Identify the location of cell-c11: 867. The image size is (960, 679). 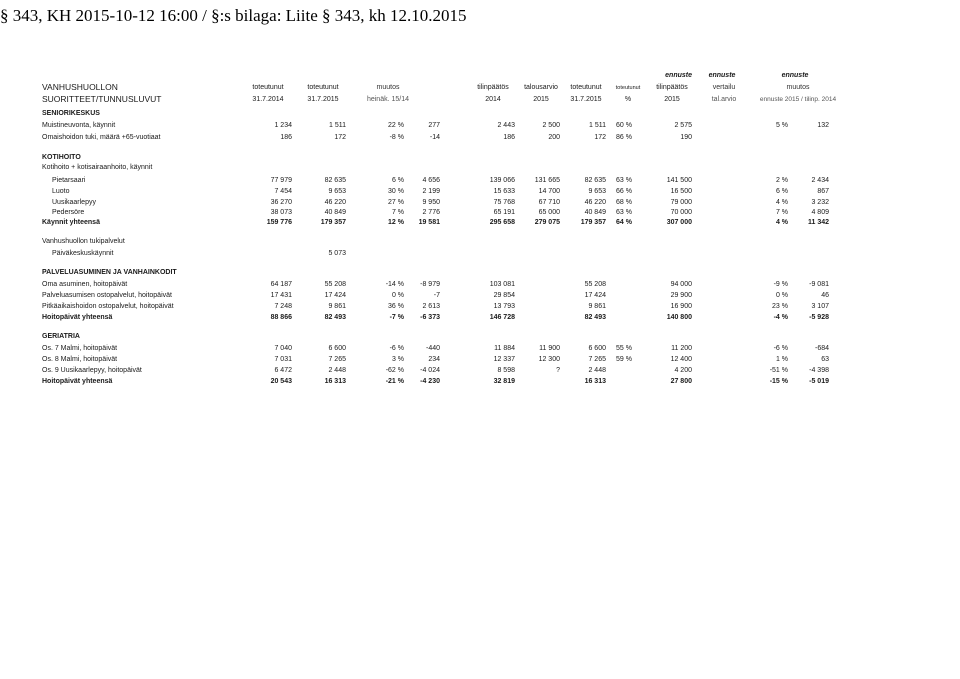
(823, 191).